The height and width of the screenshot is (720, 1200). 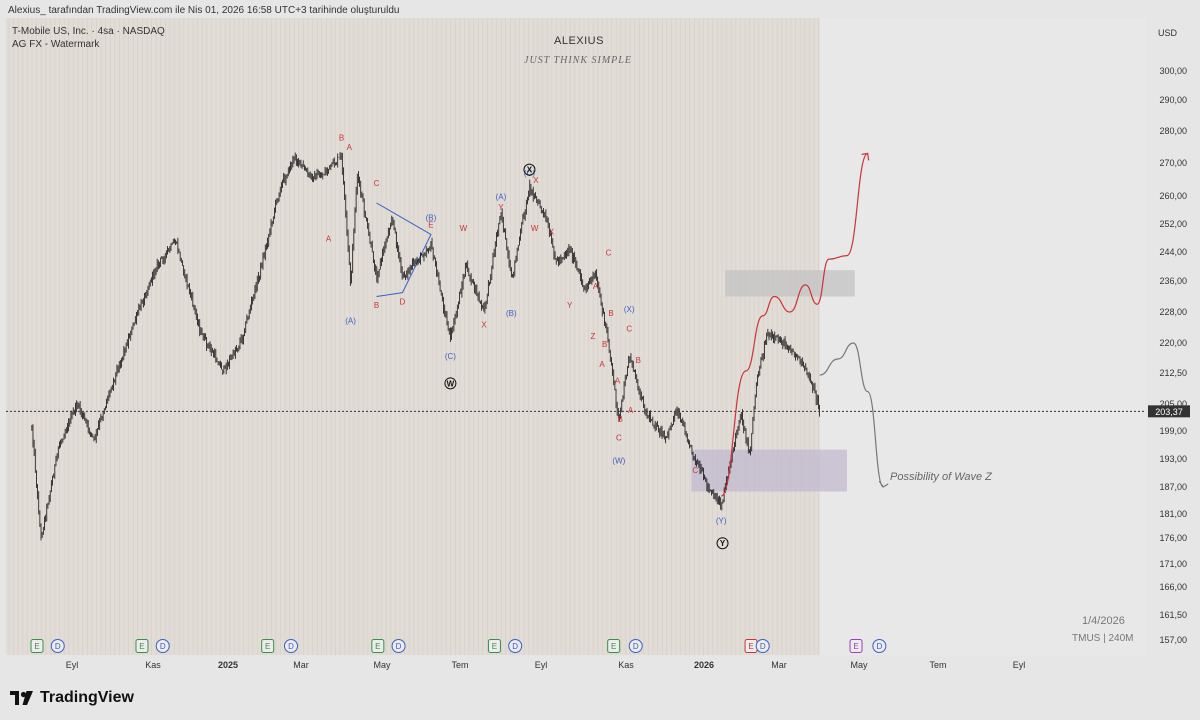 I want to click on tradingview-logo: TradingView, so click(x=72, y=698).